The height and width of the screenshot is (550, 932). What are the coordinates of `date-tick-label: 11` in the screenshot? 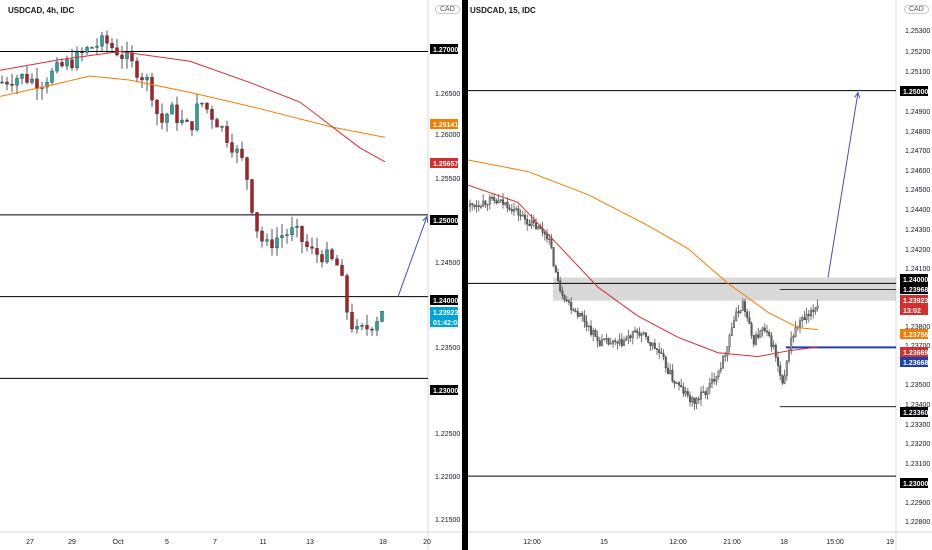 It's located at (262, 542).